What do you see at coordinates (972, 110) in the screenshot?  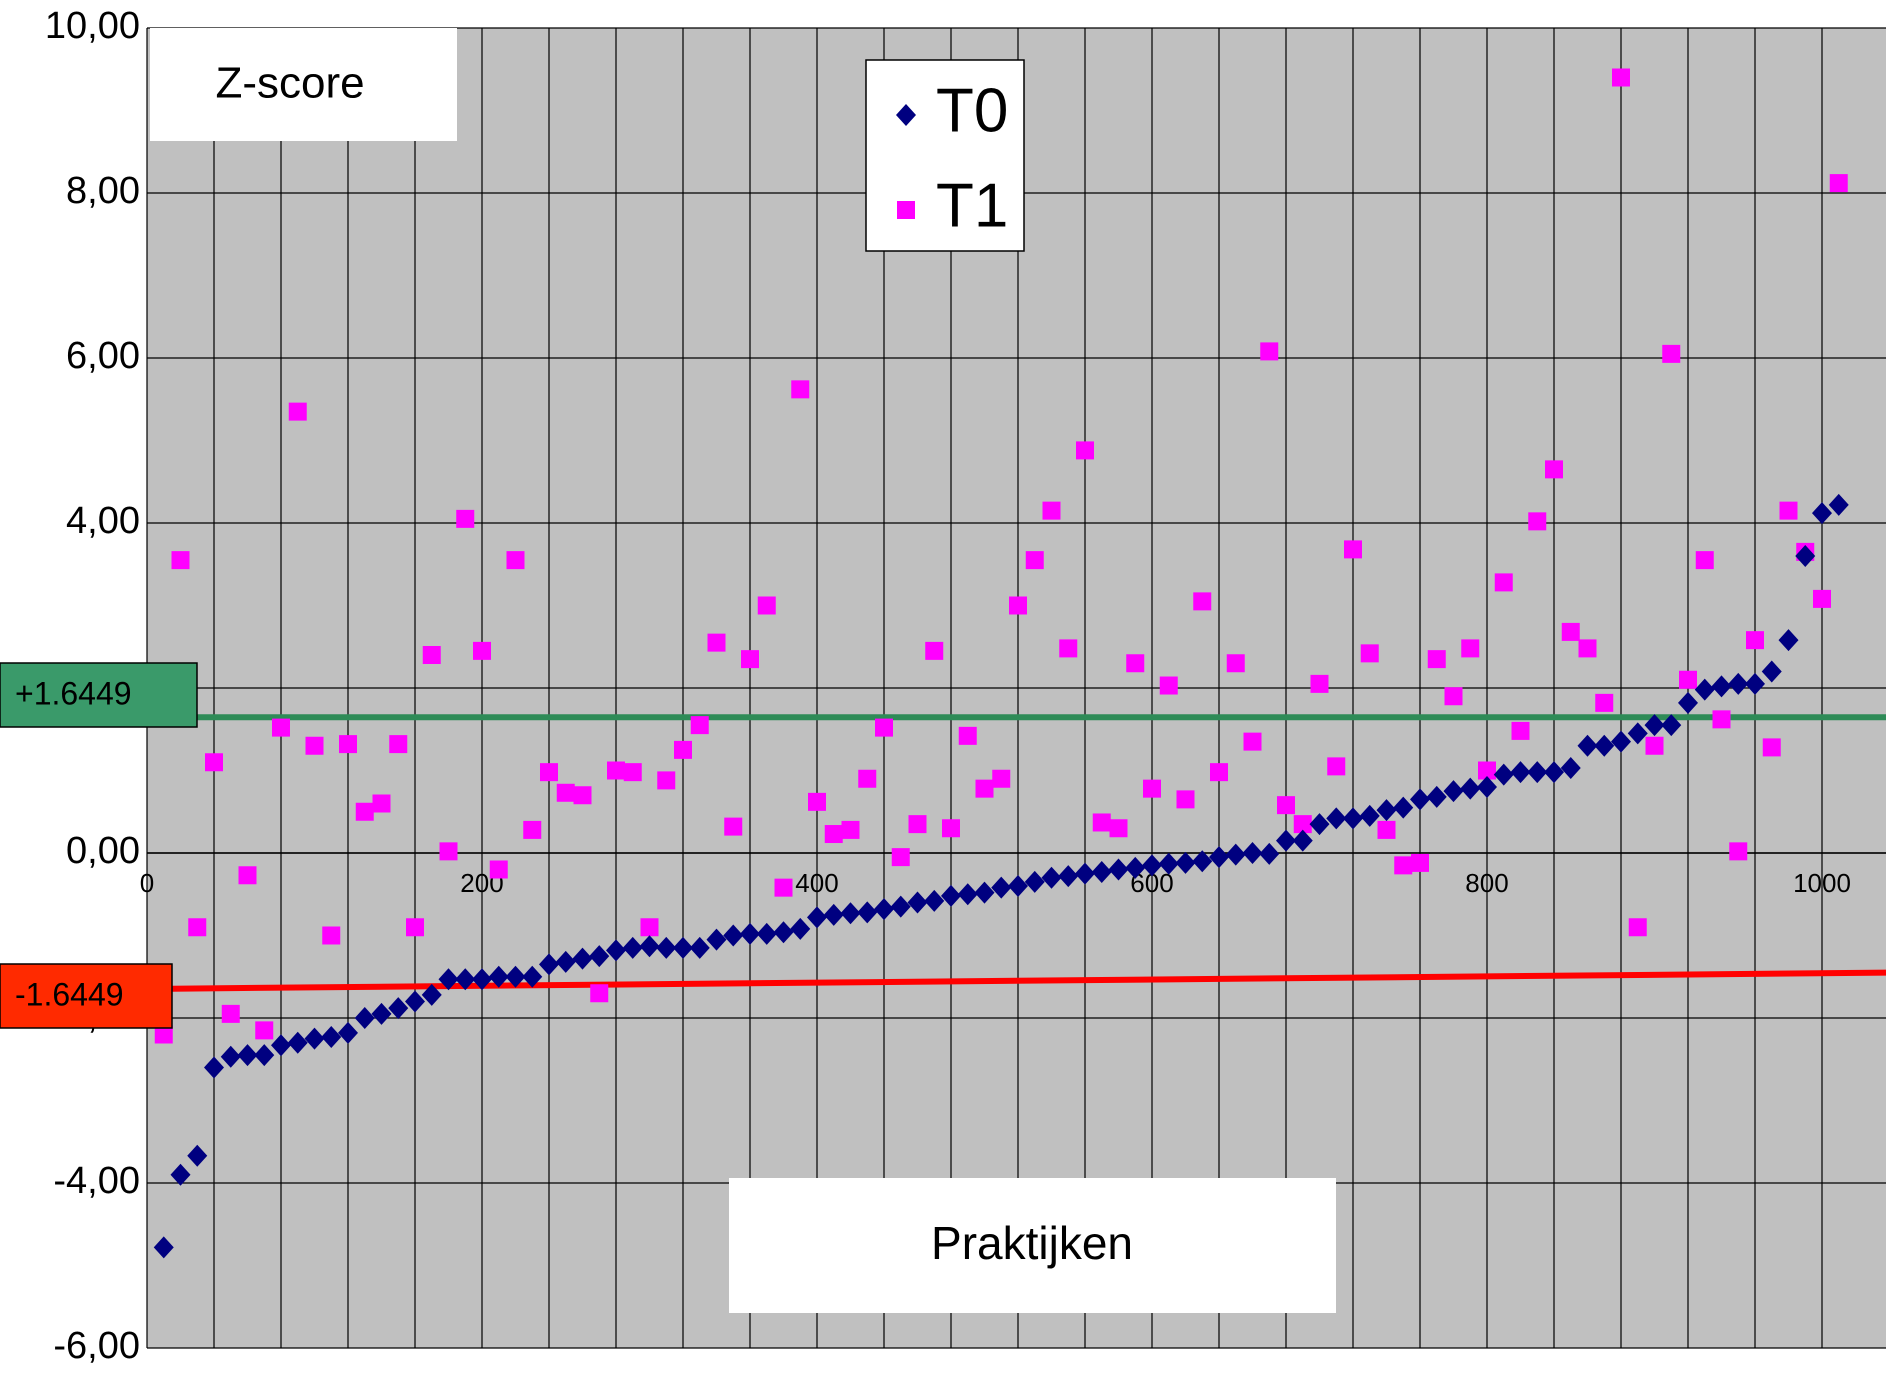 I see `legend-t0-label: T0` at bounding box center [972, 110].